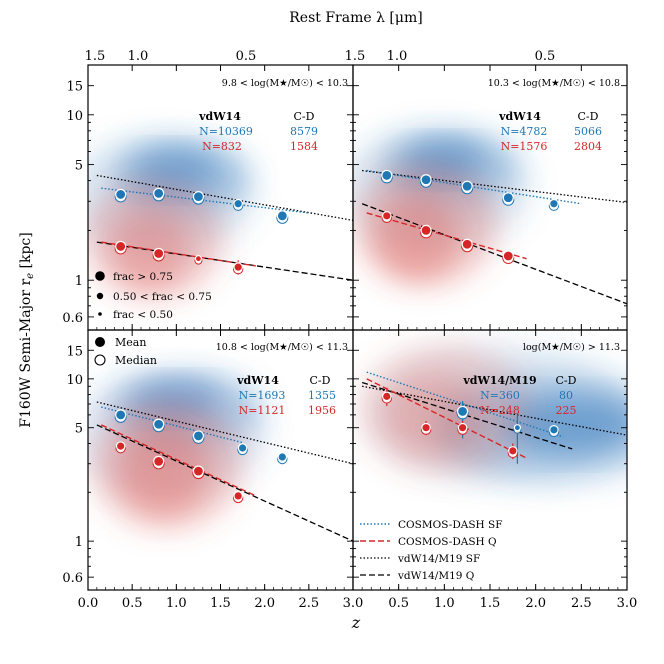 The image size is (664, 664). What do you see at coordinates (554, 83) in the screenshot?
I see `mass-bin-label-1: 10.3 < log(M★/M☉) < 10.8` at bounding box center [554, 83].